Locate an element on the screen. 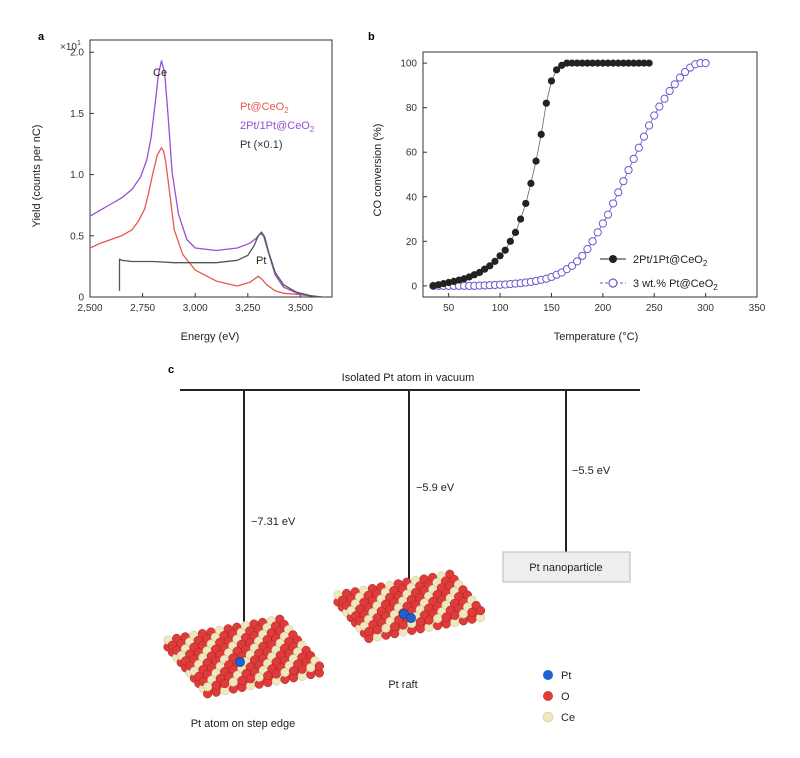 This screenshot has width=800, height=758. panel-b-xtick-label: 200 is located at coordinates (603, 308).